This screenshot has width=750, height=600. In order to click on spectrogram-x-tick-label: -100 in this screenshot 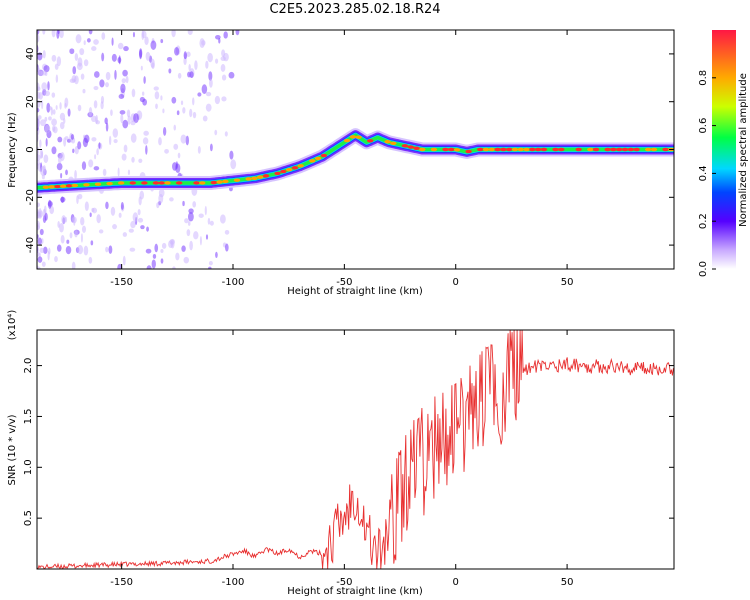, I will do `click(233, 282)`.